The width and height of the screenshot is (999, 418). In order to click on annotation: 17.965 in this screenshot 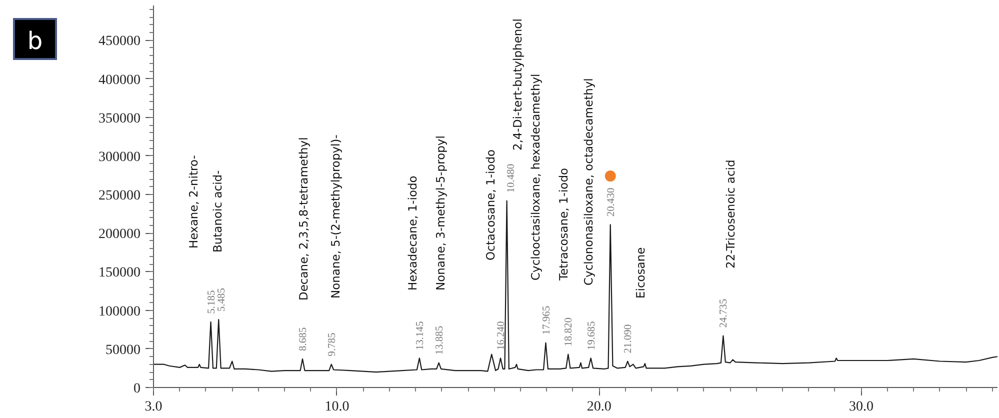, I will do `click(546, 320)`.